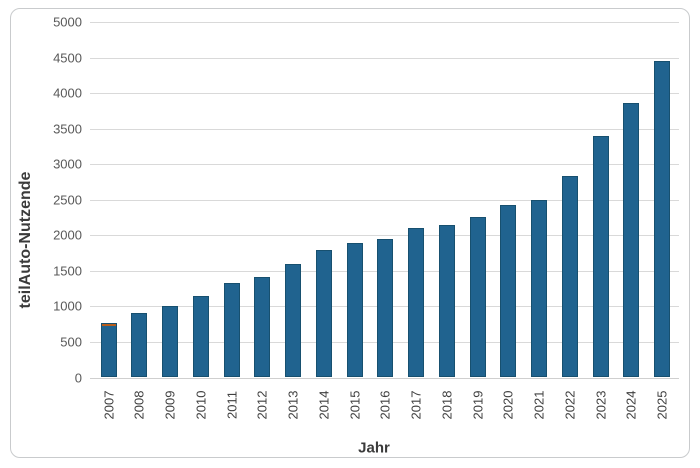  I want to click on x-tick-label-2007: 2007, so click(108, 405).